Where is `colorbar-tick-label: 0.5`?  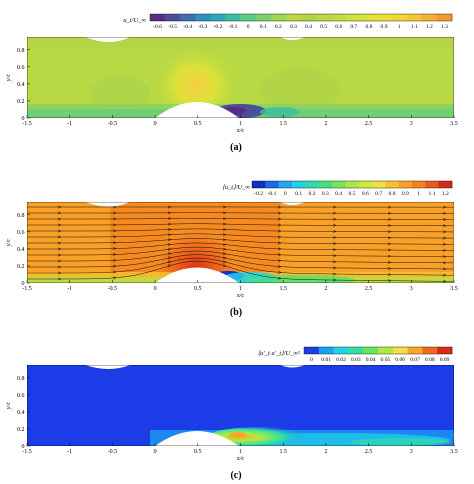
colorbar-tick-label: 0.5 is located at coordinates (352, 194).